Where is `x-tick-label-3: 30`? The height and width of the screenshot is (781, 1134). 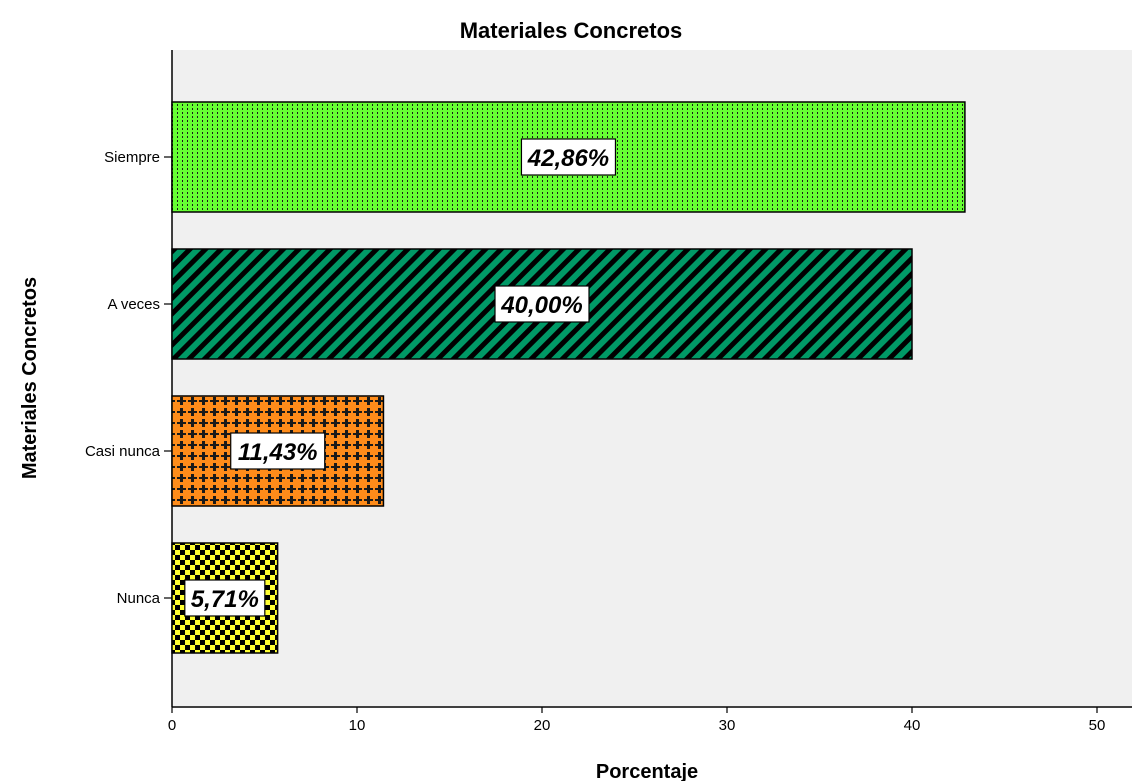 x-tick-label-3: 30 is located at coordinates (727, 725).